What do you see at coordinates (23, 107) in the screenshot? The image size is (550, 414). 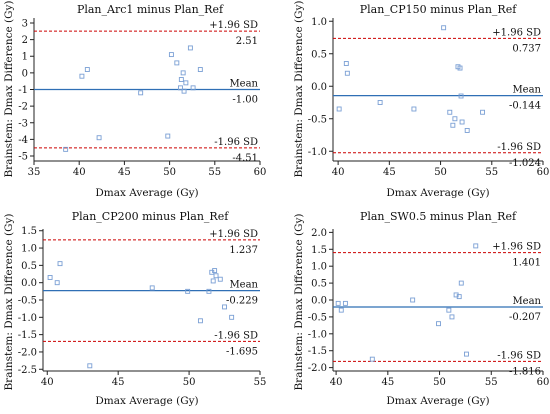 I see `y-tick-label: -2` at bounding box center [23, 107].